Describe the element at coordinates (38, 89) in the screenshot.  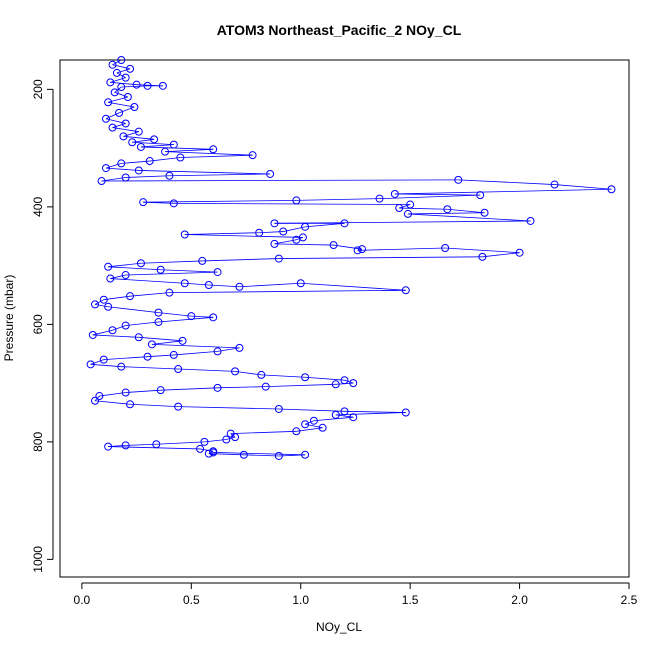
I see `y-tick-label: 200` at that location.